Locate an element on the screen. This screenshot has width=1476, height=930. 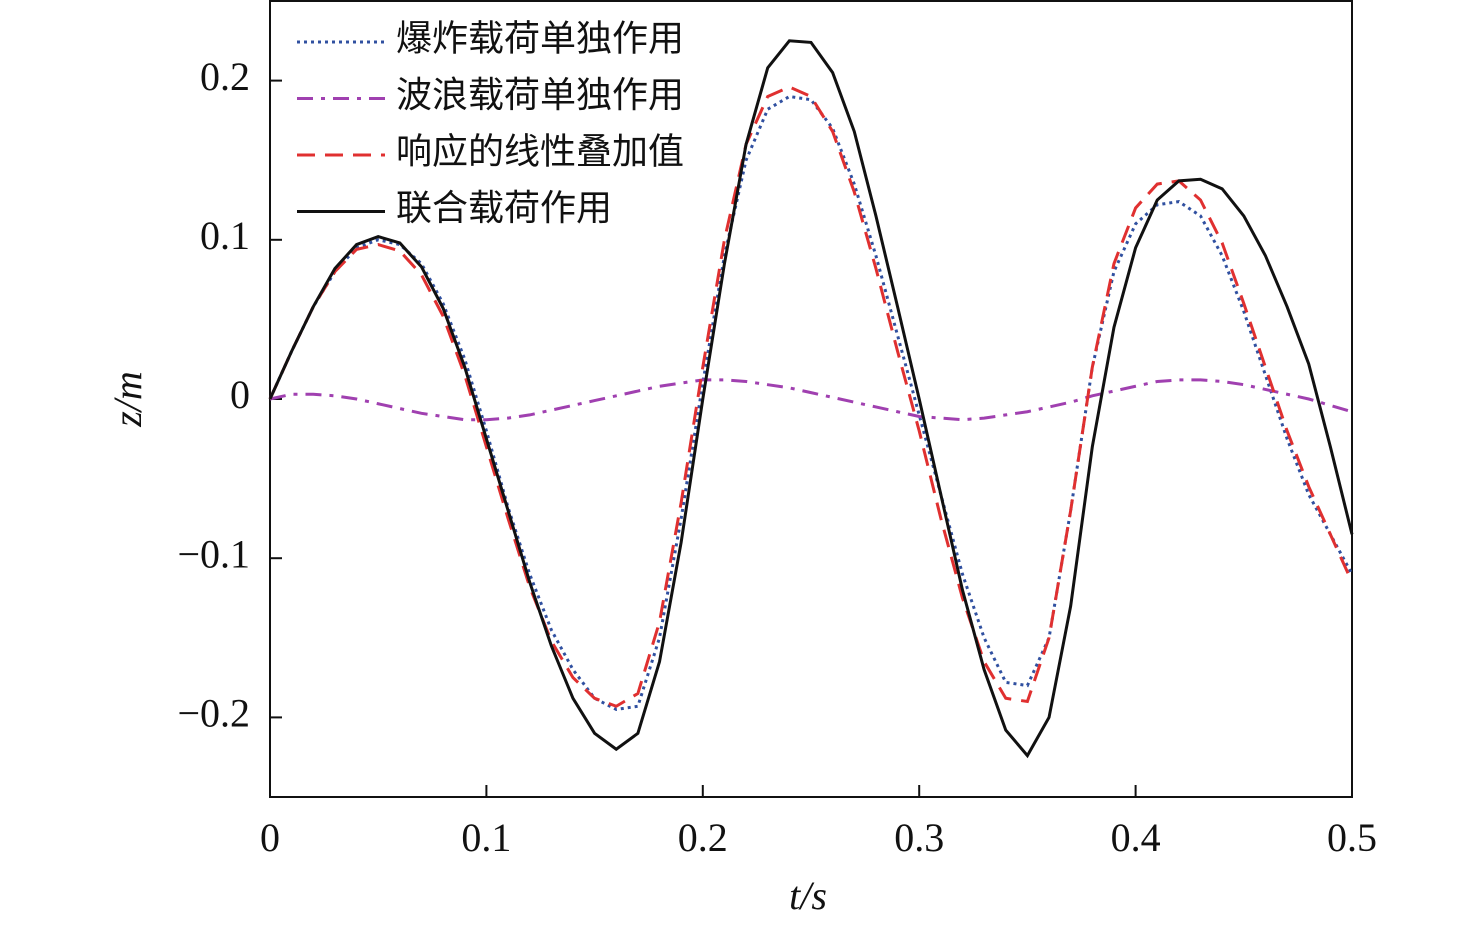
y-tick-label: 0.2 is located at coordinates (225, 76).